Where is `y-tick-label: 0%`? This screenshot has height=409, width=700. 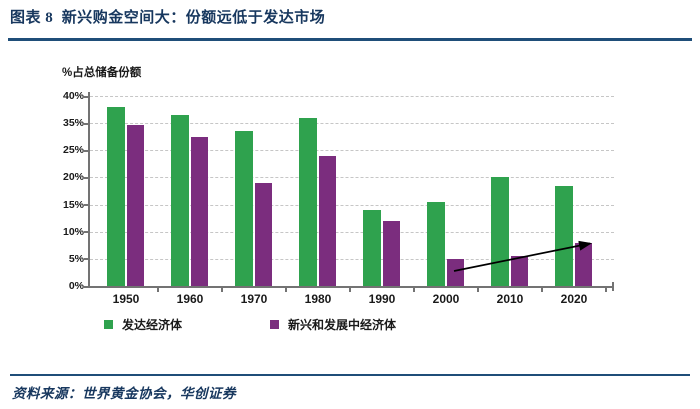
y-tick-label: 0% is located at coordinates (76, 286).